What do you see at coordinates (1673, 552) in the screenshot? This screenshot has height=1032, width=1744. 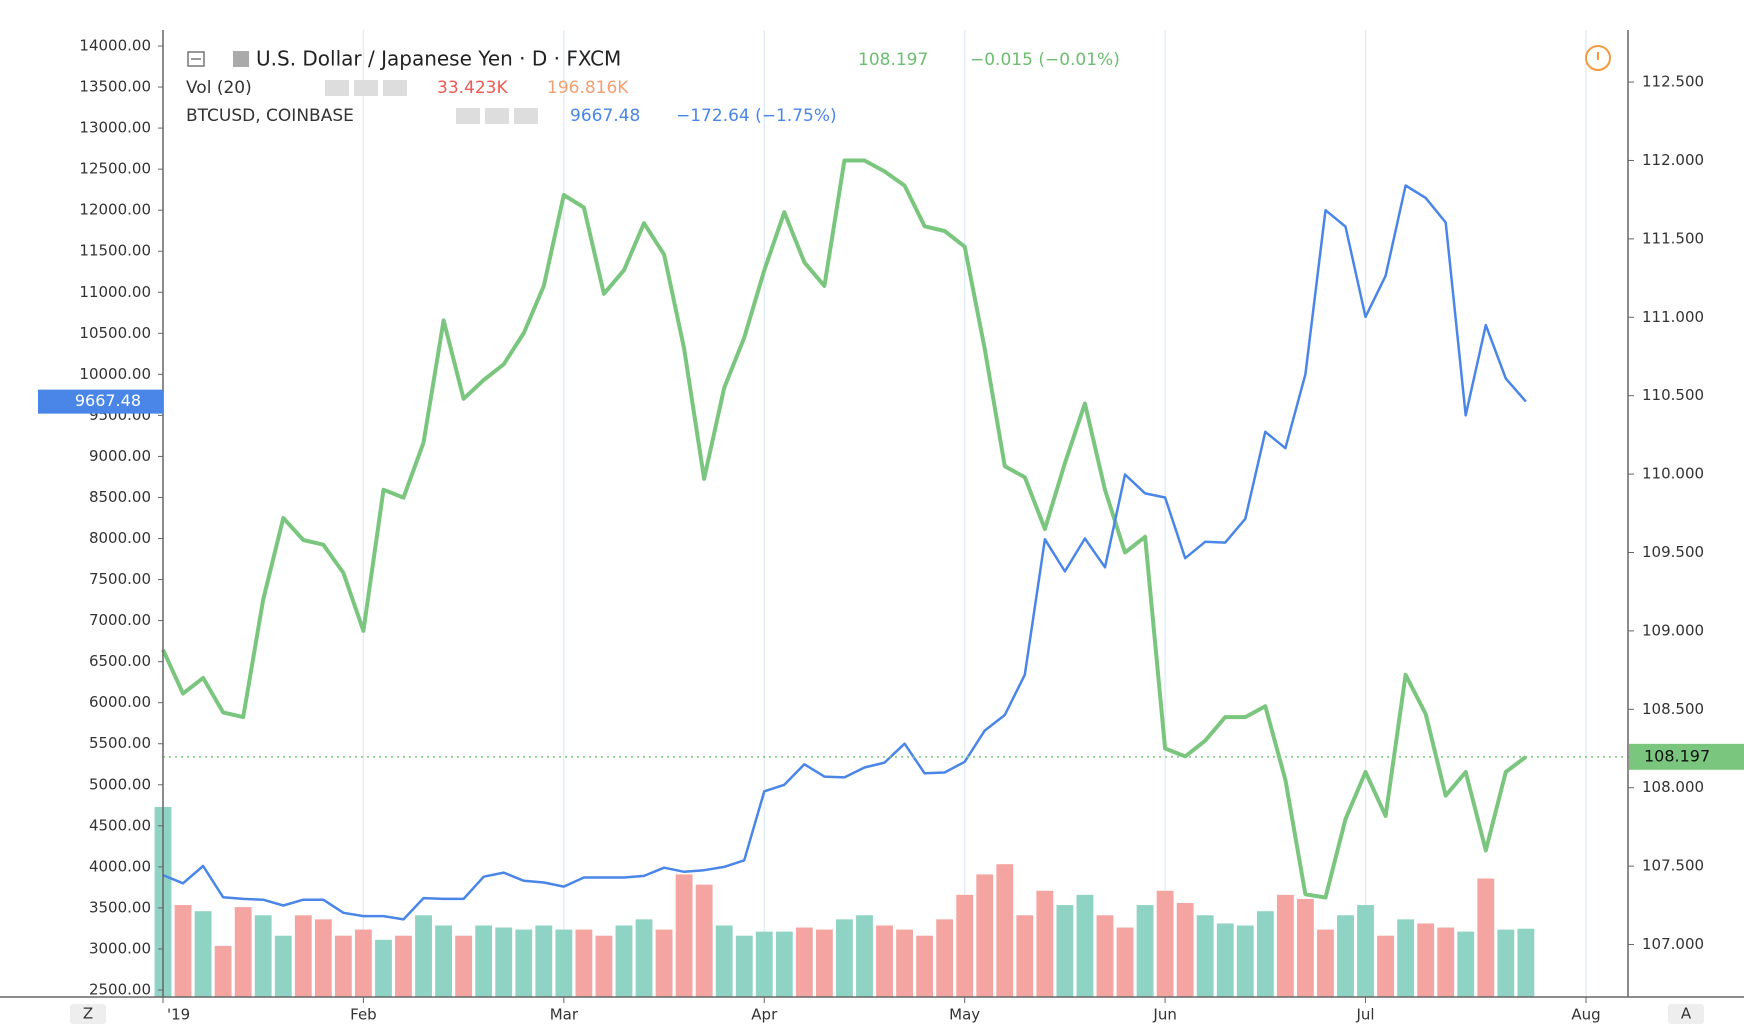 I see `y2-tick-label: 109.500` at bounding box center [1673, 552].